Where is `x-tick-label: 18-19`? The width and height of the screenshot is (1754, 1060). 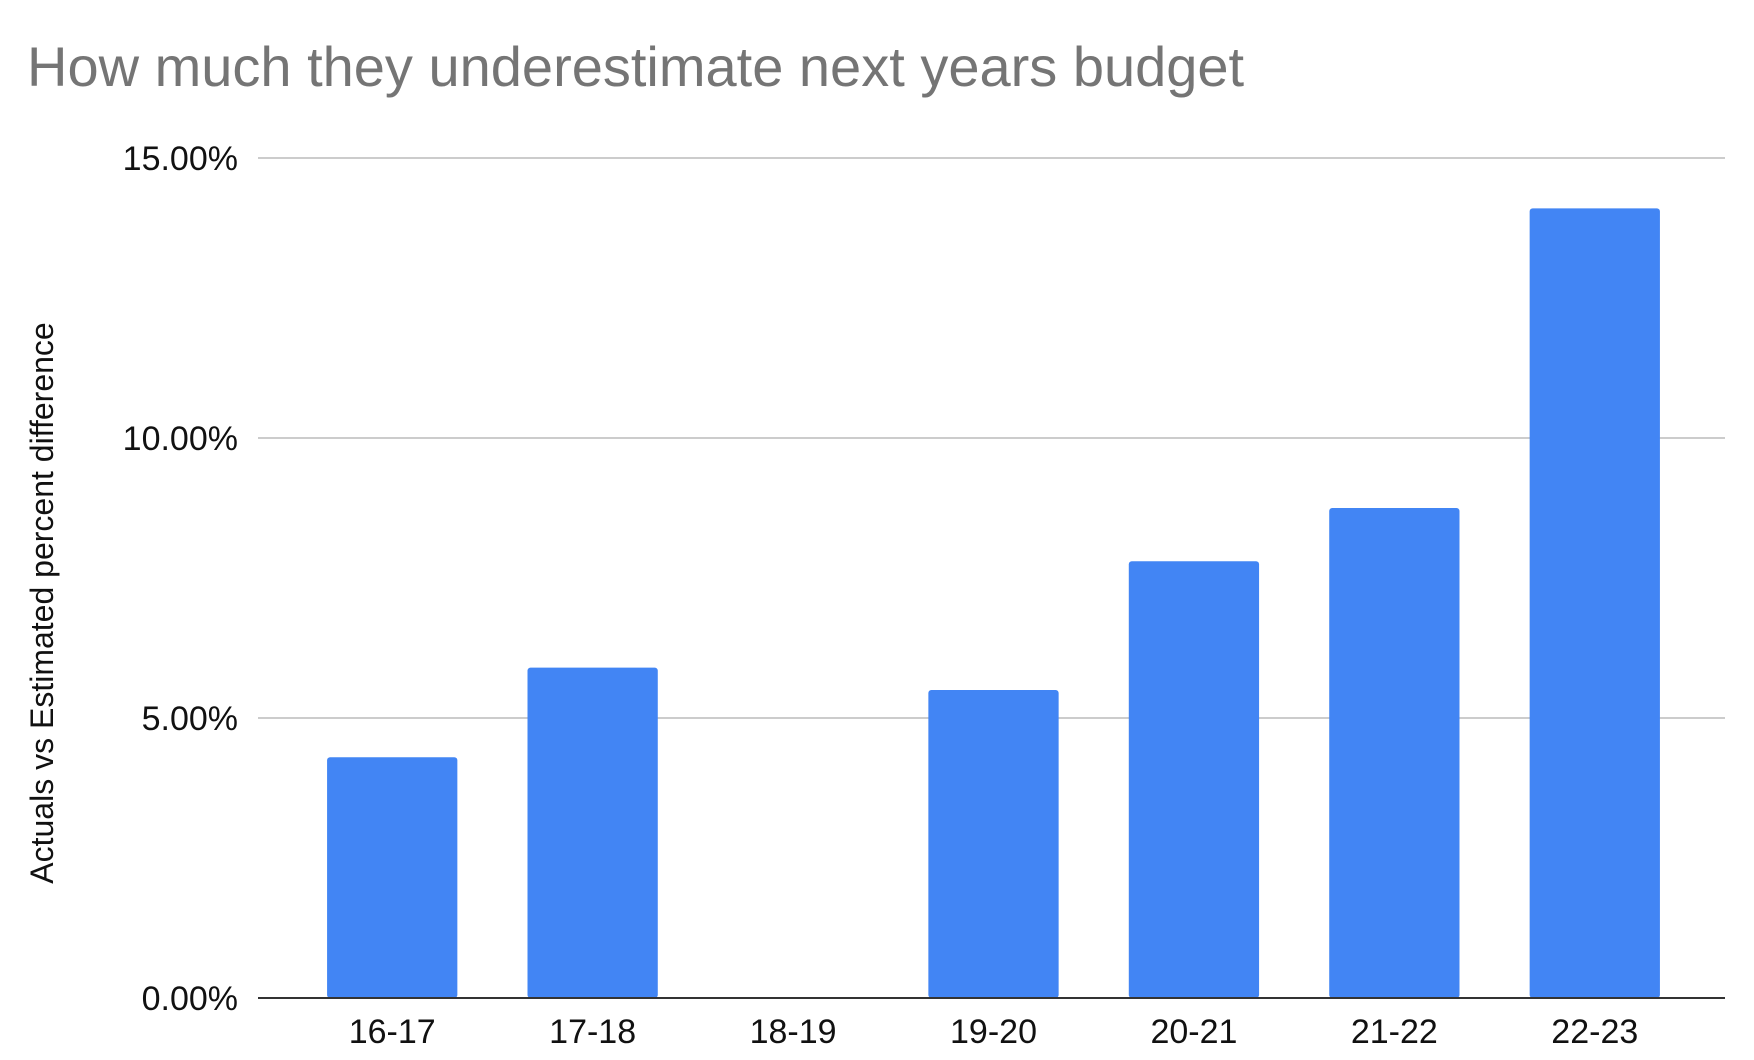 x-tick-label: 18-19 is located at coordinates (793, 1032).